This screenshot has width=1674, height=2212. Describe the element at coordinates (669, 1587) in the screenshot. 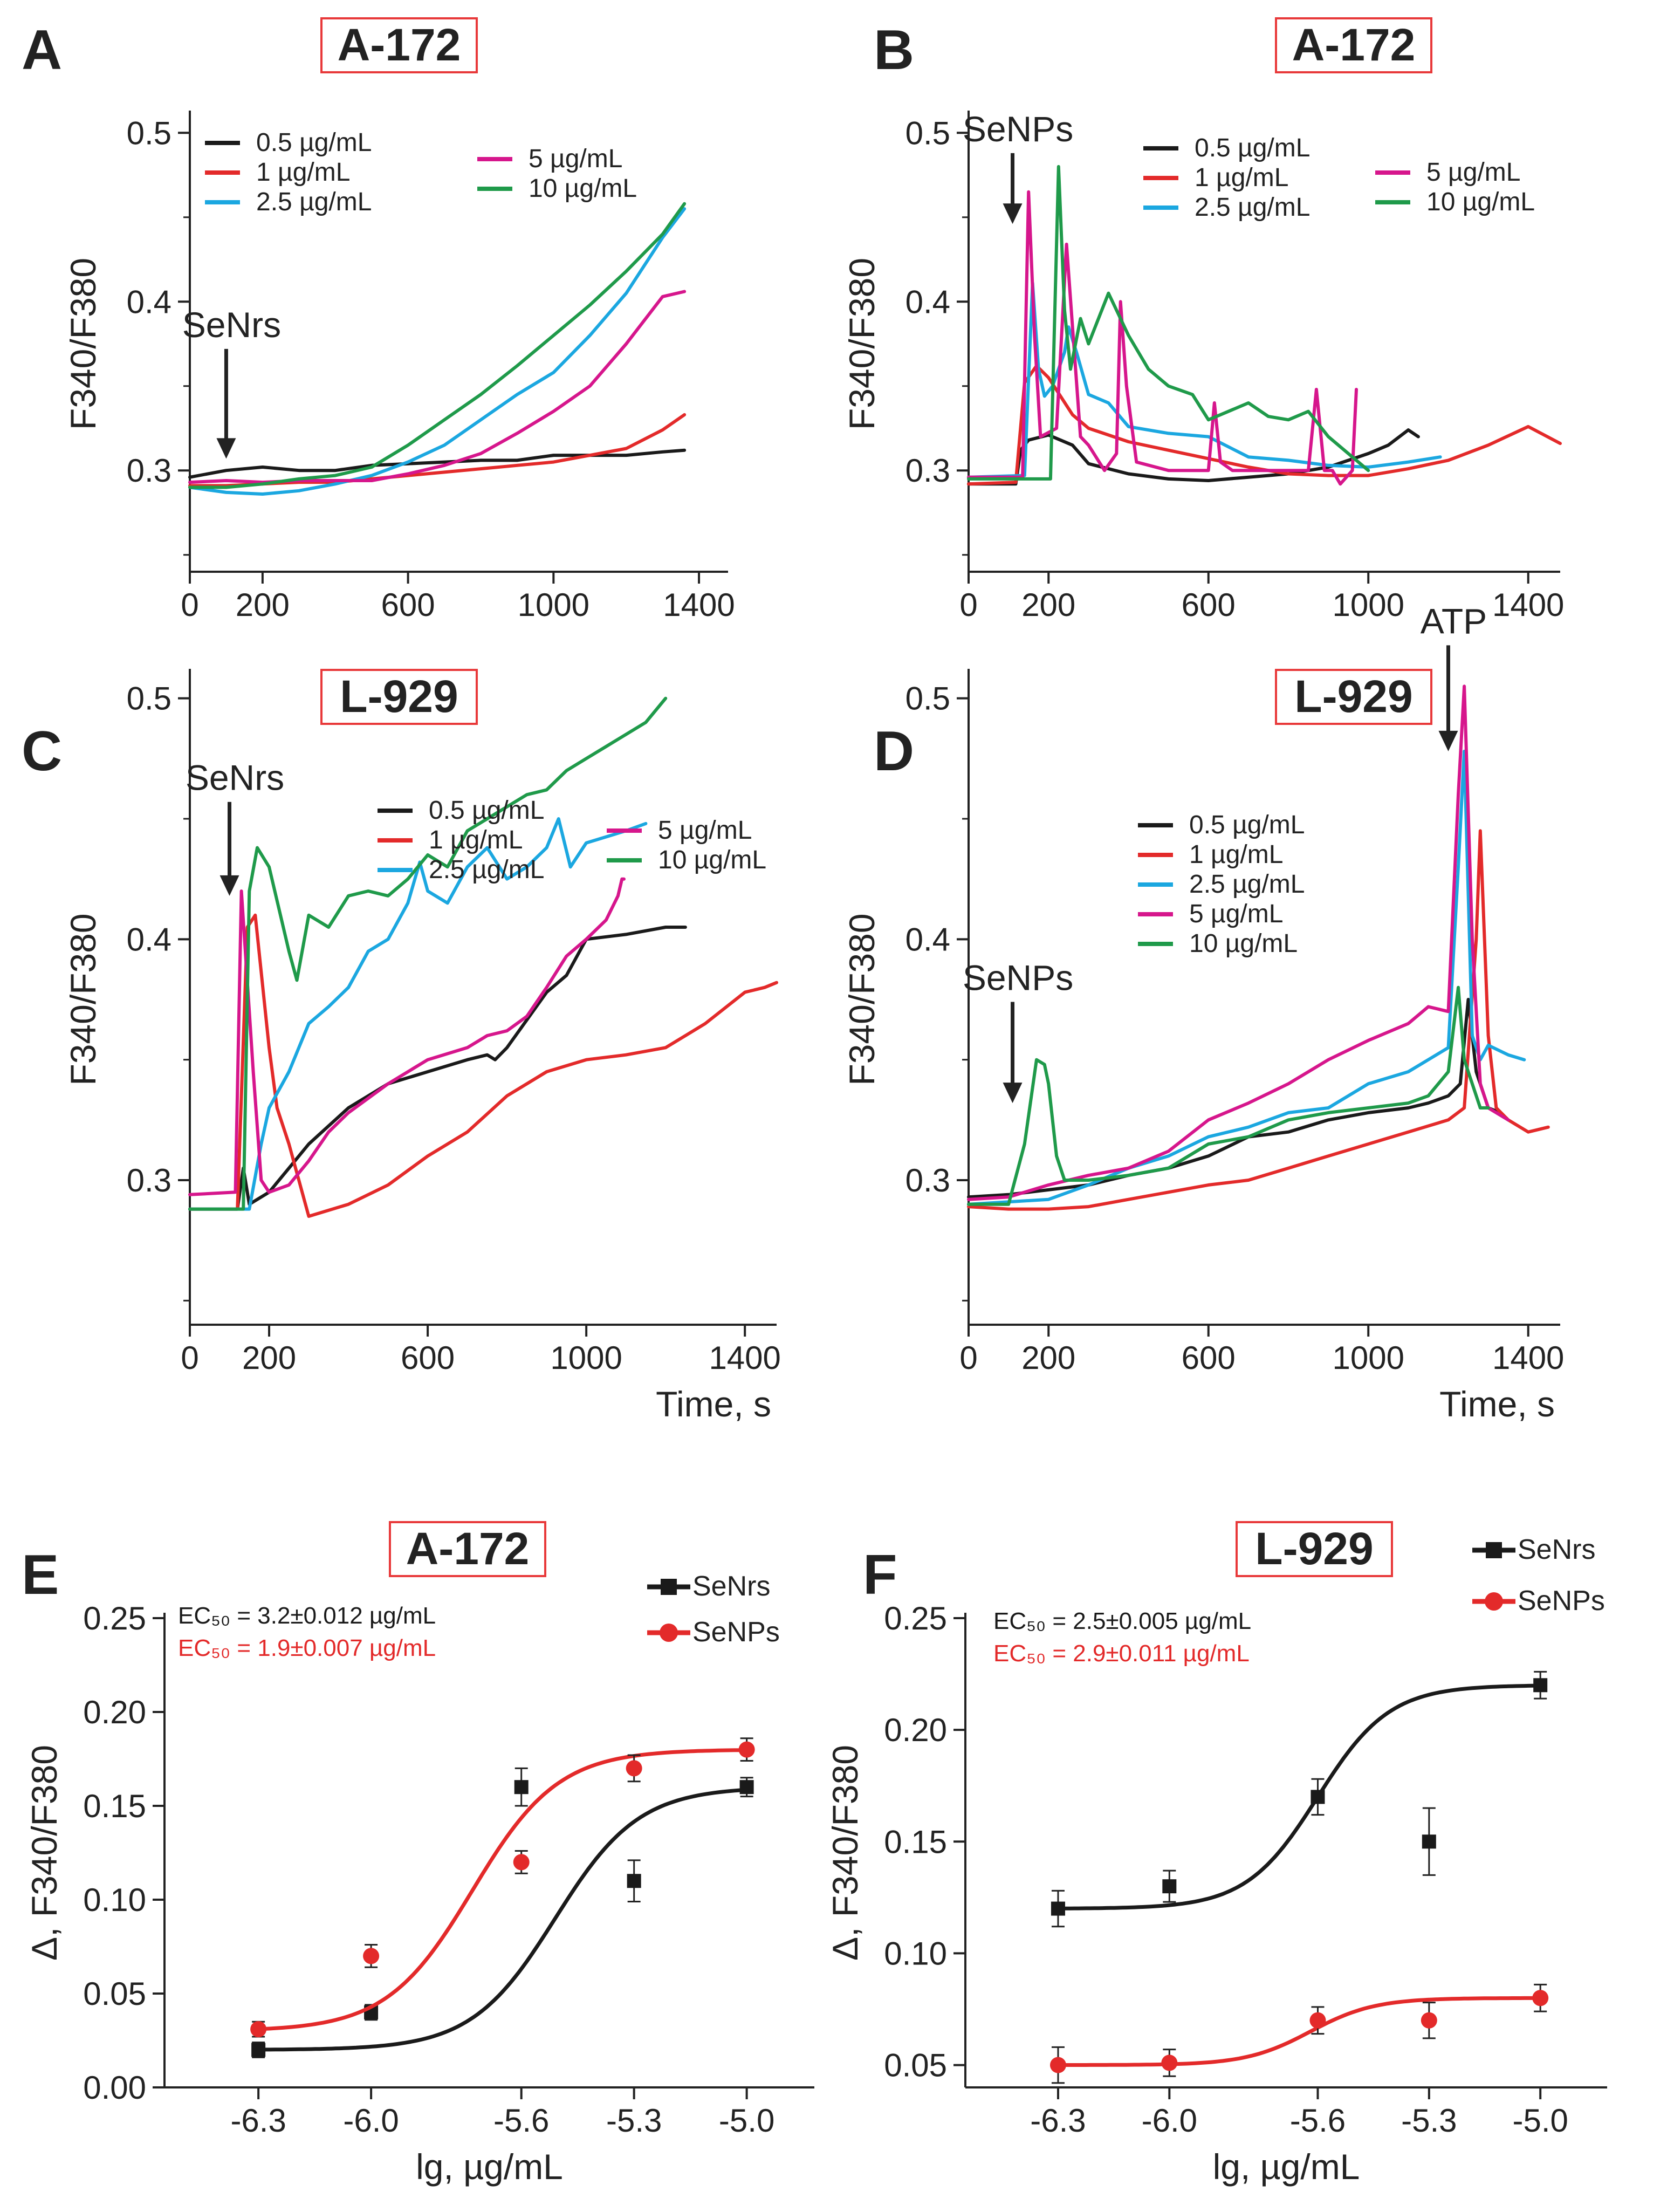

I see `legend-marker` at that location.